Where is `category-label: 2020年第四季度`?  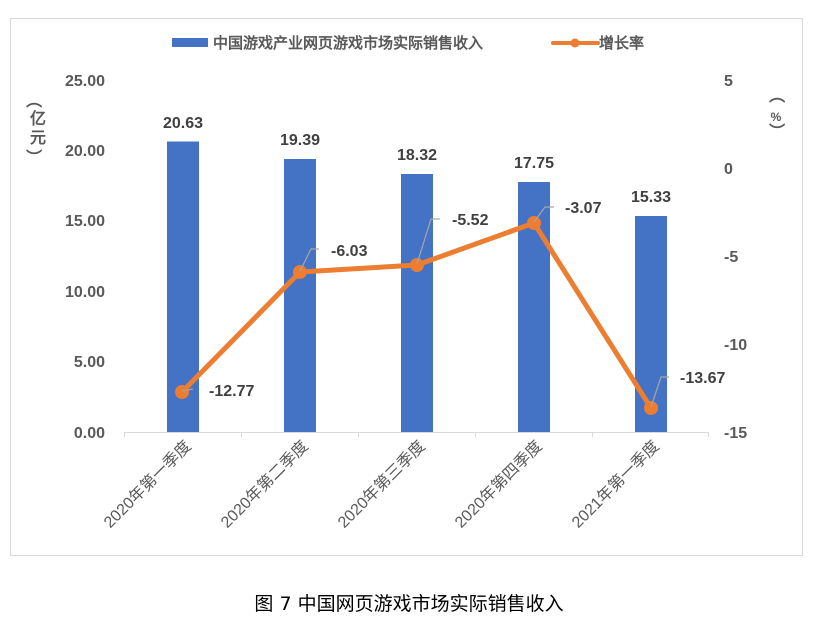
category-label: 2020年第四季度 is located at coordinates (498, 484).